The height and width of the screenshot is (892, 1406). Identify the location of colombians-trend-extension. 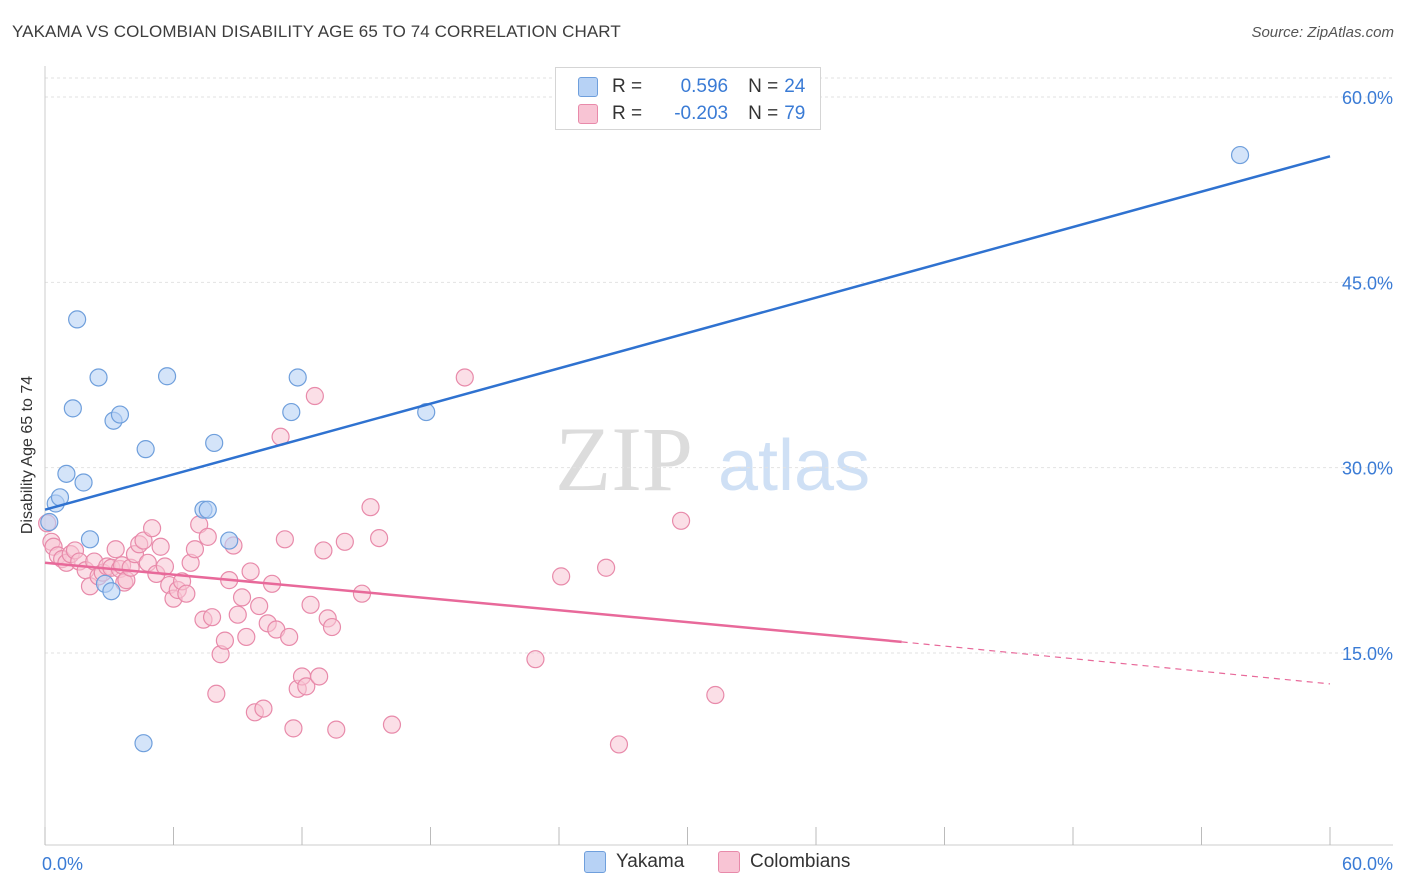
(1116, 663).